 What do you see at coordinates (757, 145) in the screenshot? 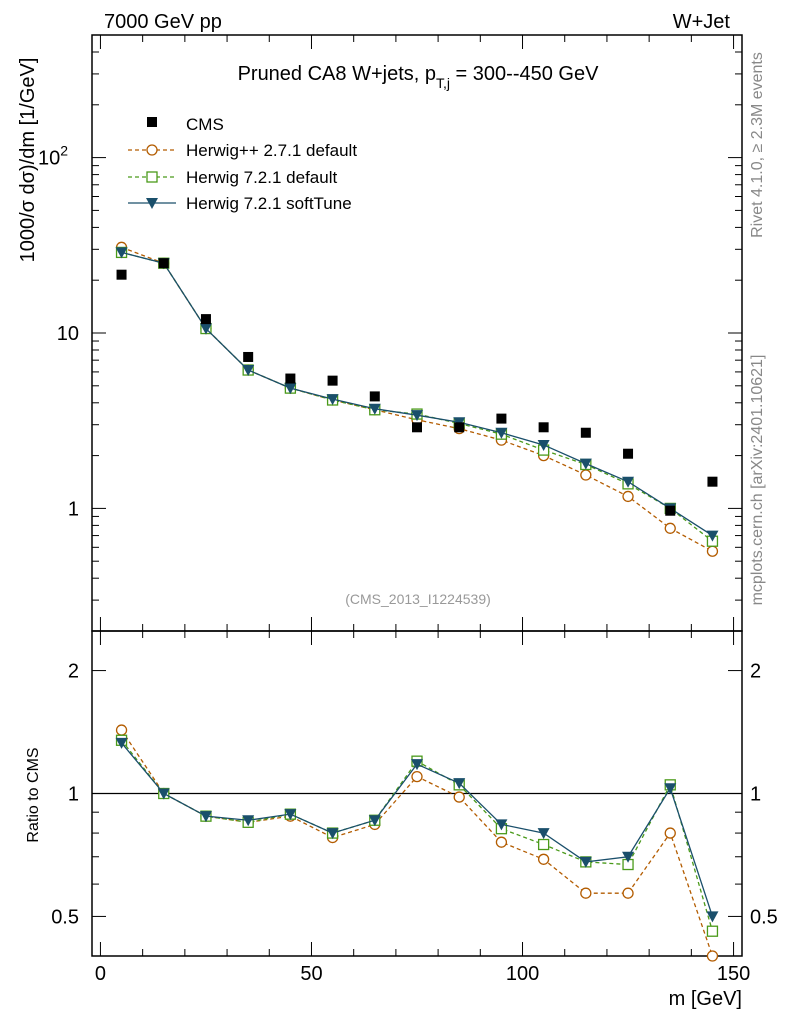
I see `rivet-version-label: Rivet 4.1.0, ≥ 2.3M events` at bounding box center [757, 145].